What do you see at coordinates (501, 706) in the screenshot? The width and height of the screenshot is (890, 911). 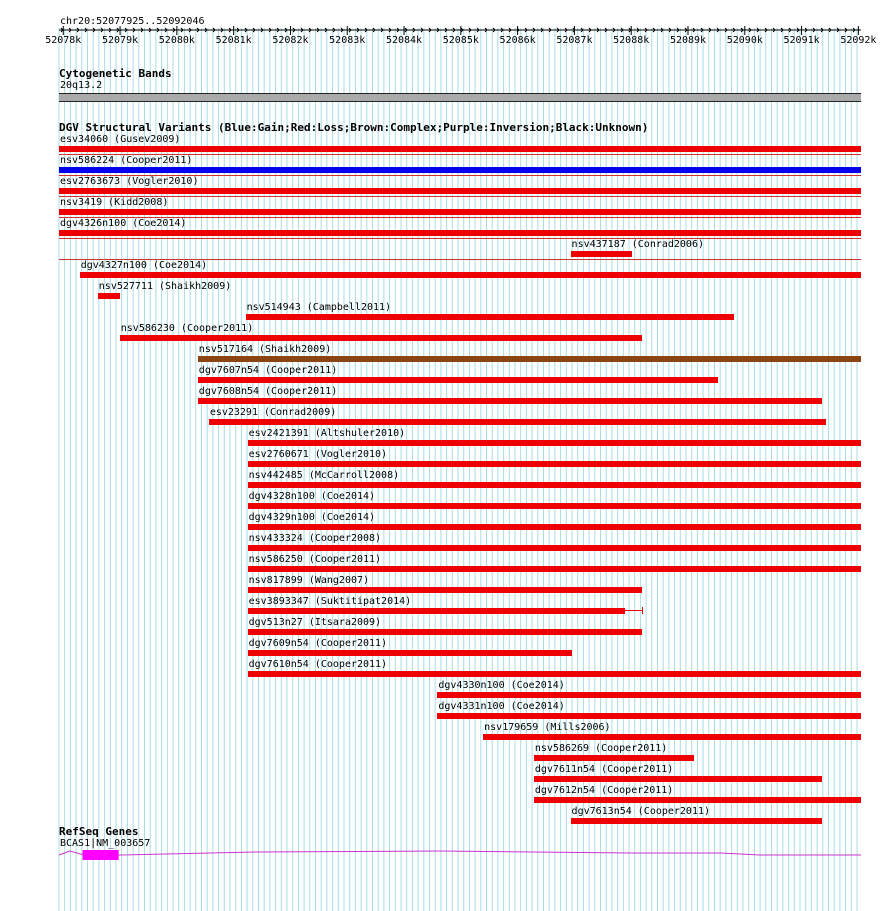 I see `variant-label: dgv4331n100 (Coe2014)` at bounding box center [501, 706].